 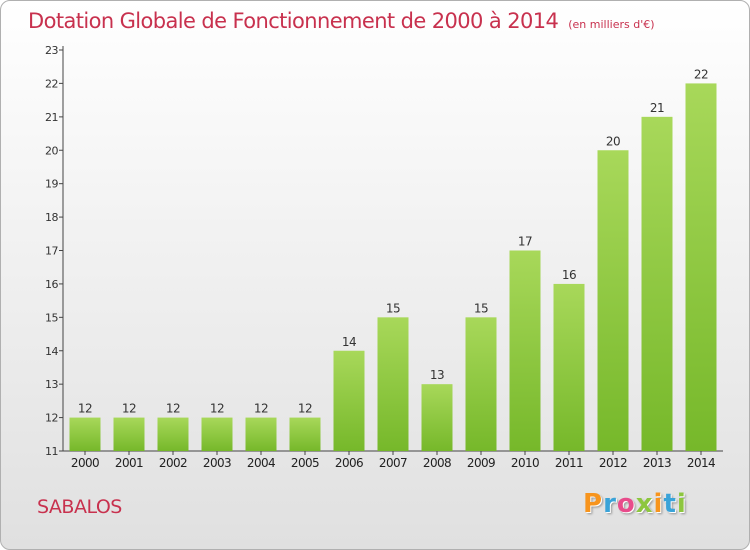 I want to click on x-tick-label: 2001, so click(x=129, y=463).